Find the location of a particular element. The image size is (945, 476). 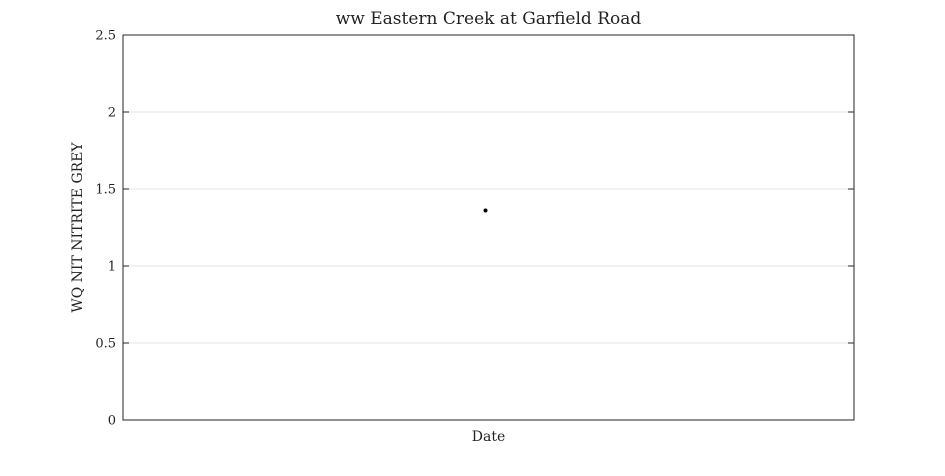

chart-title: ww Eastern Creek at Garfield Road is located at coordinates (489, 19).